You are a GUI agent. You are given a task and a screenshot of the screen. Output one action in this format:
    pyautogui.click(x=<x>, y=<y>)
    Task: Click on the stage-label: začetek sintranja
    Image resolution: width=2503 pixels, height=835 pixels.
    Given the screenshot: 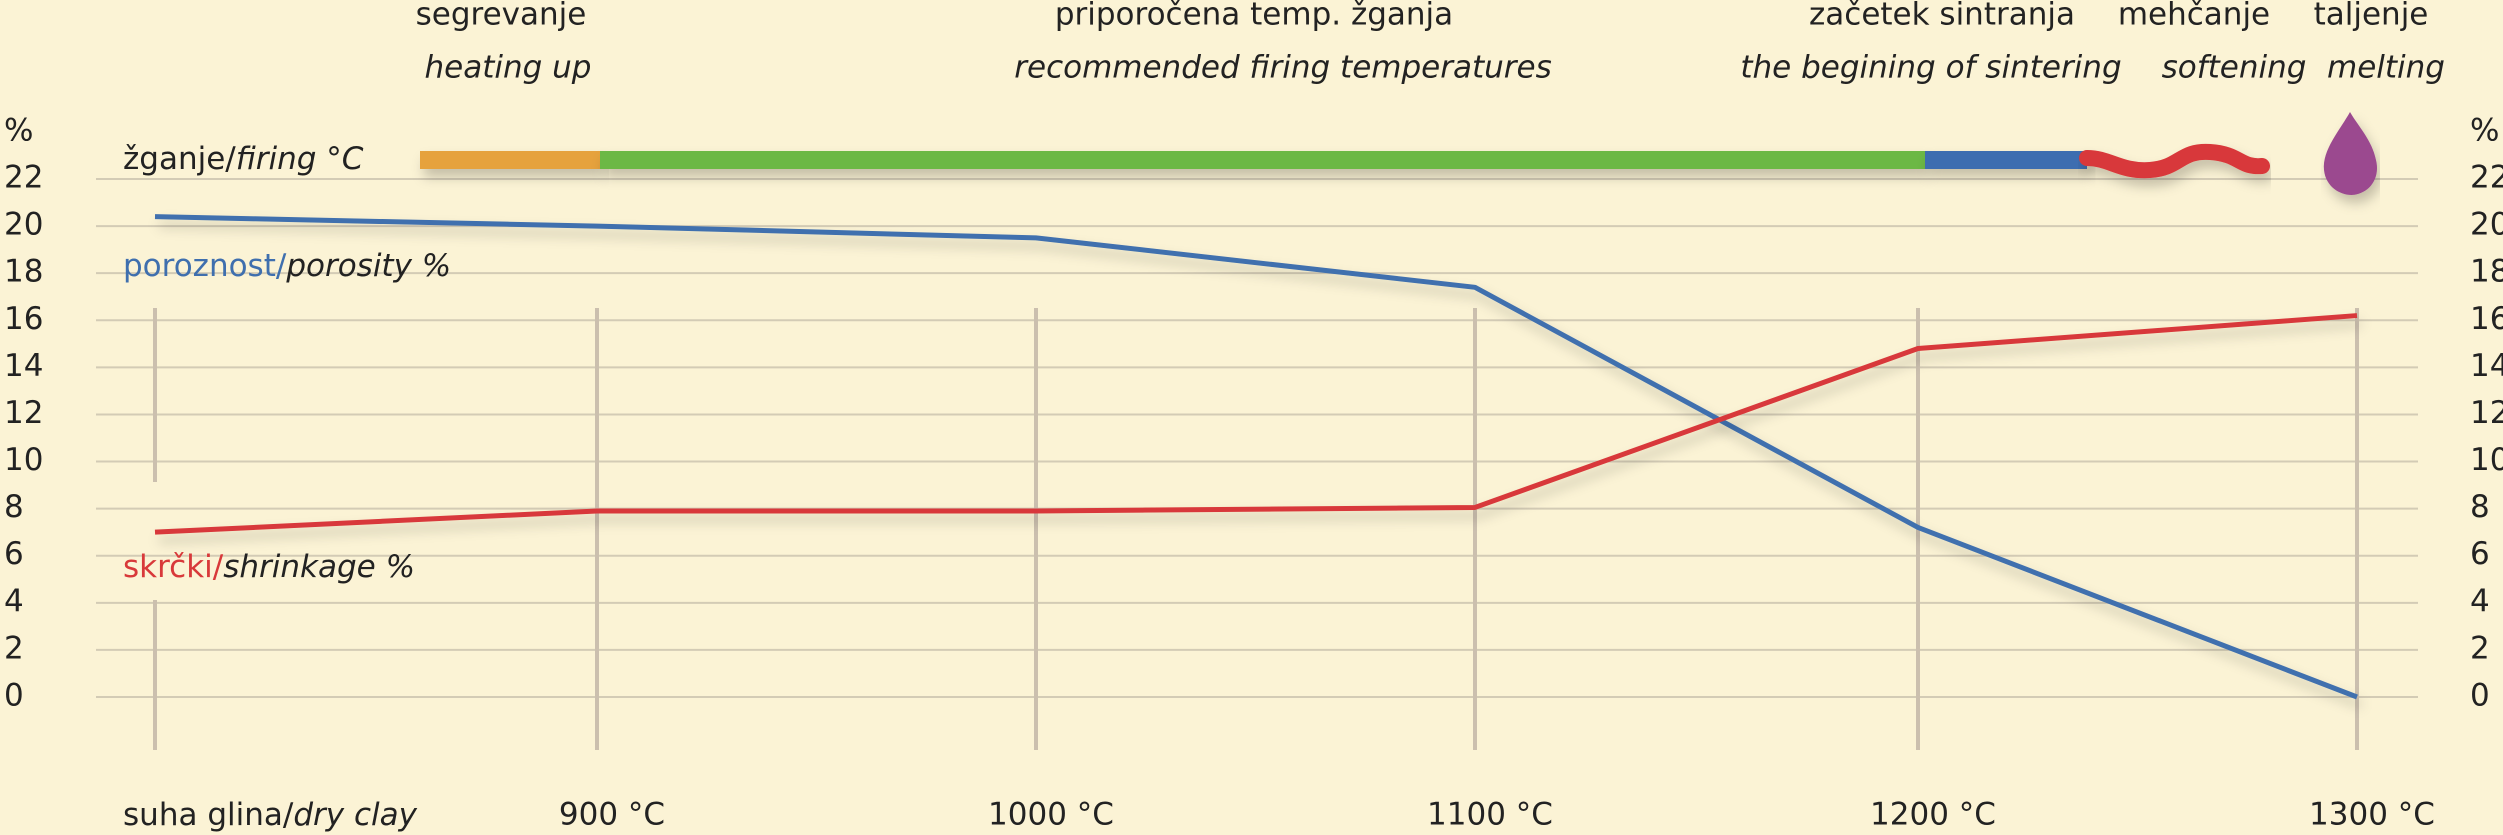 What is the action you would take?
    pyautogui.click(x=1942, y=16)
    